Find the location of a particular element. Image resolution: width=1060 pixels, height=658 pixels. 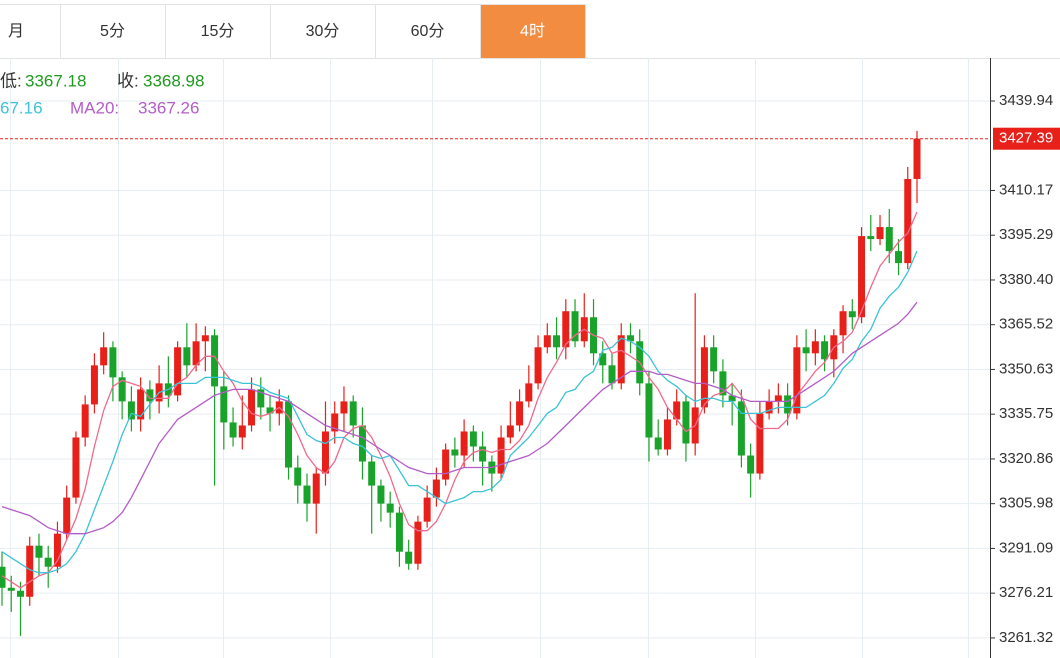

y-tick-label: 3305.98 is located at coordinates (1026, 503).